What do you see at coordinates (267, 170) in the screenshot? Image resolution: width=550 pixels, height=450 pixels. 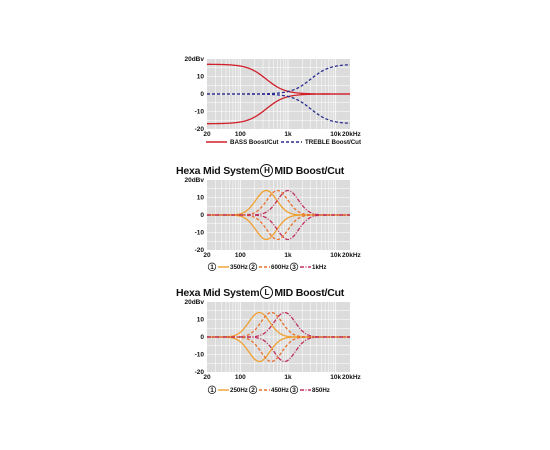 I see `title-mark: H` at bounding box center [267, 170].